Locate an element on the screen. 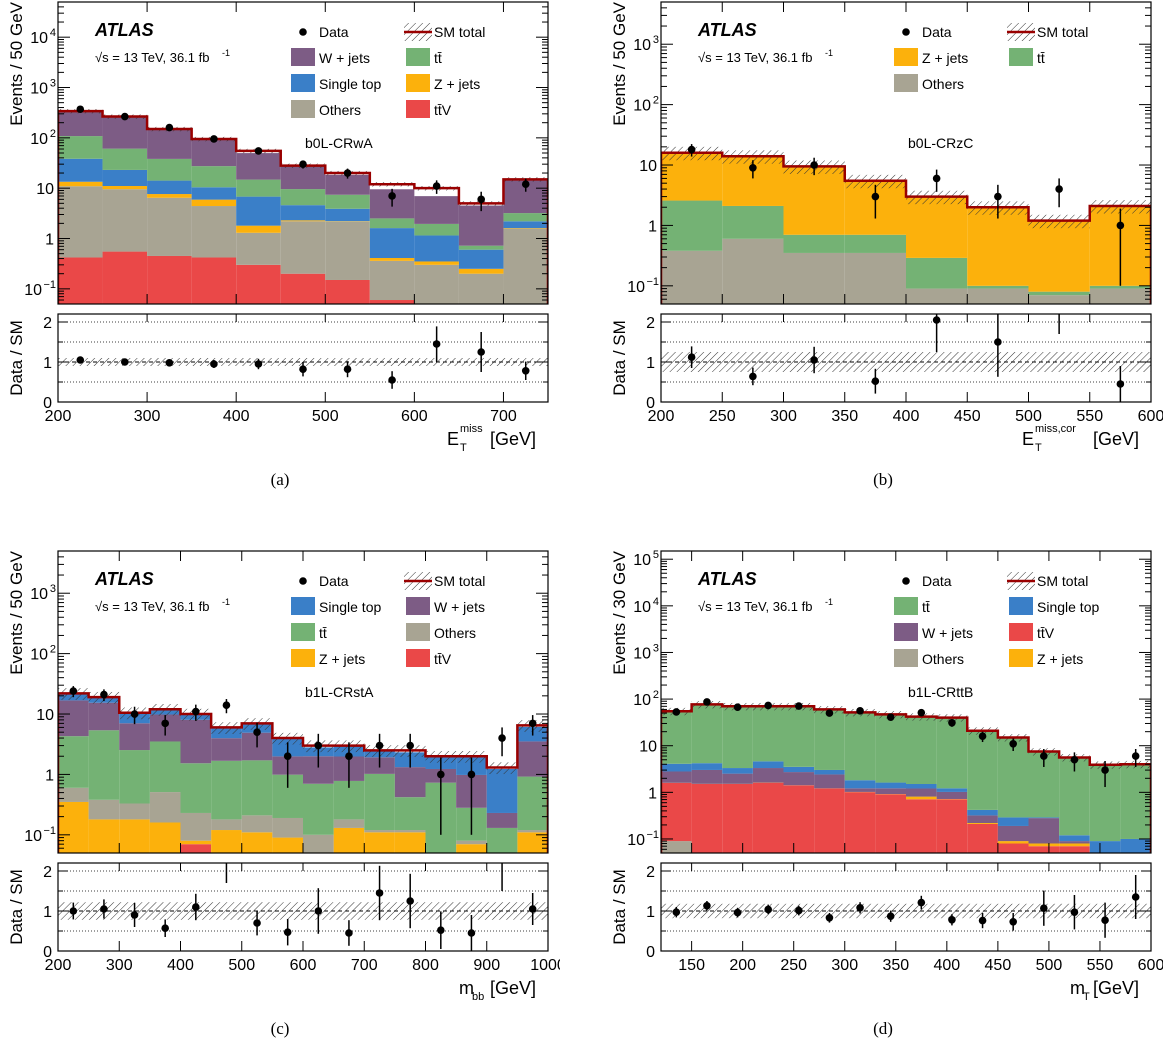  x-tick-label: 600 is located at coordinates (1150, 965).